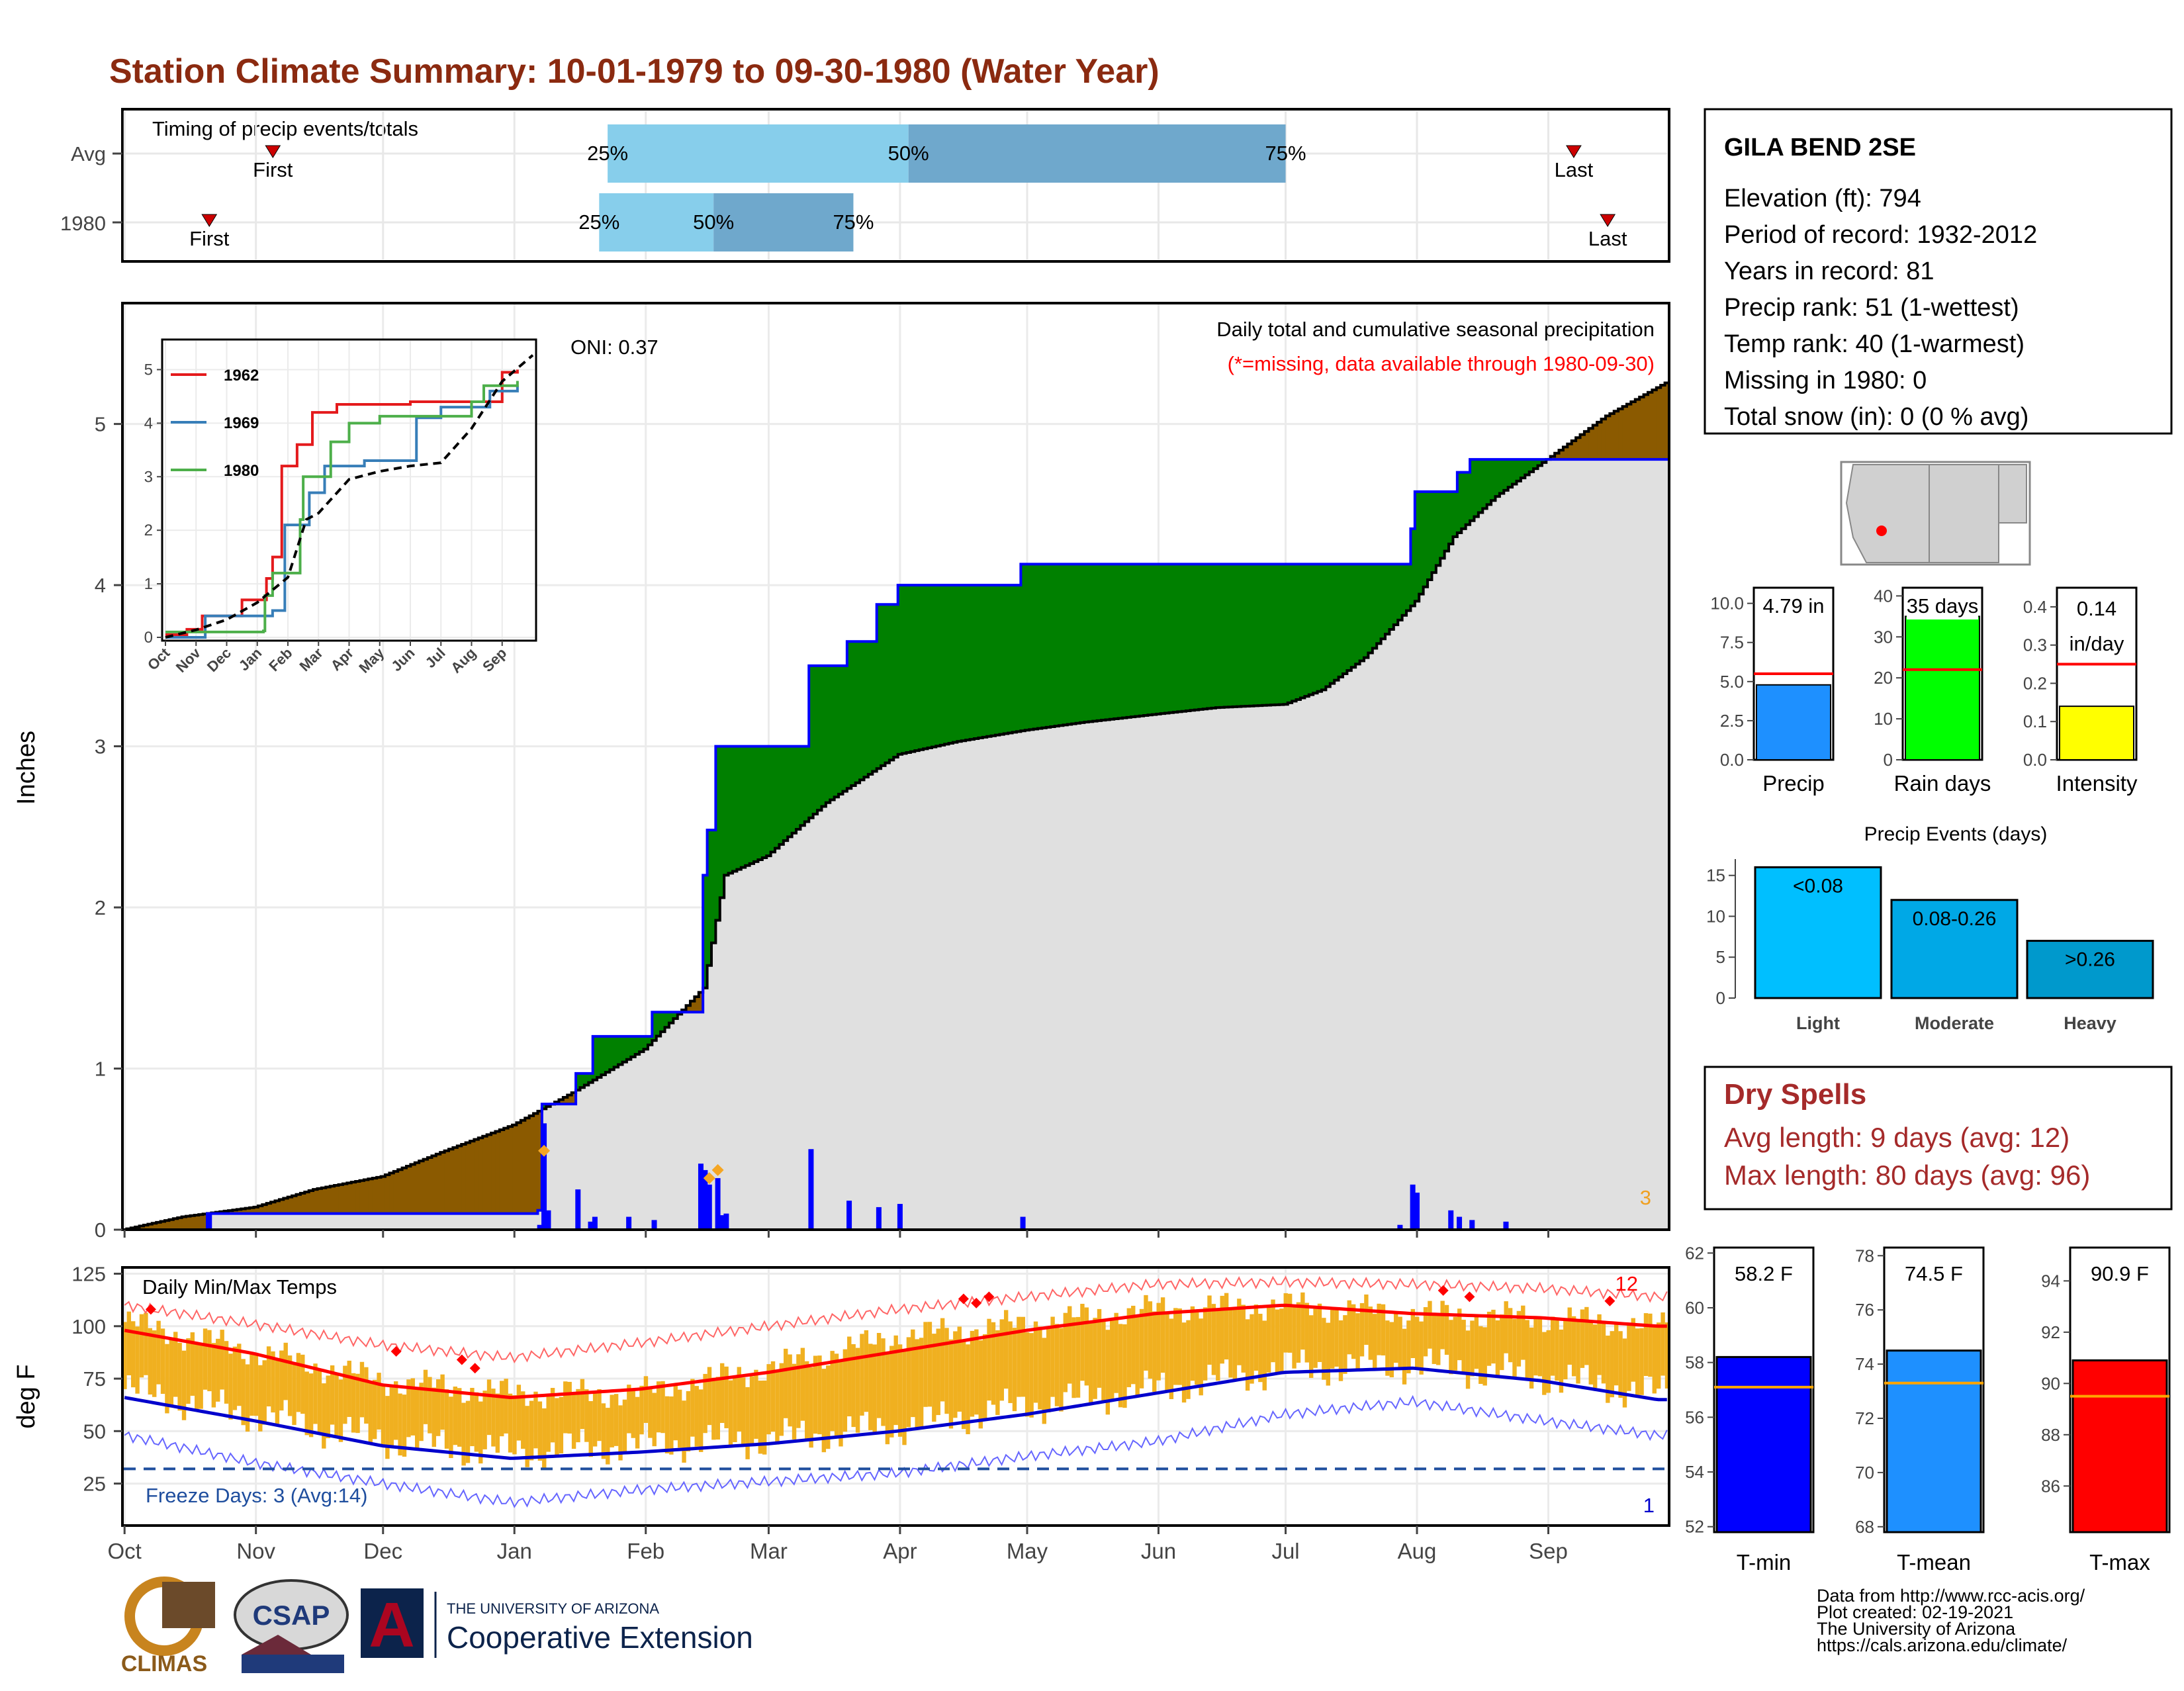 Image resolution: width=2184 pixels, height=1691 pixels. Describe the element at coordinates (1732, 721) in the screenshot. I see `small-y-tick-label: 2.5` at that location.